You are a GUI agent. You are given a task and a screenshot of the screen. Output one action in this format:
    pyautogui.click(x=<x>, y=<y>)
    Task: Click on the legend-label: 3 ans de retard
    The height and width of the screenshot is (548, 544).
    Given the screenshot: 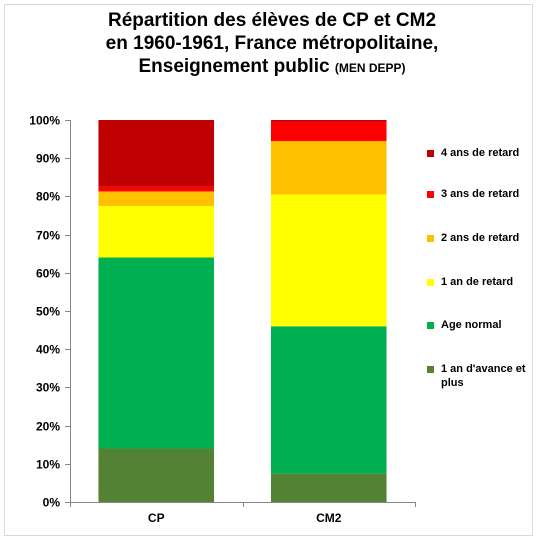 What is the action you would take?
    pyautogui.click(x=480, y=194)
    